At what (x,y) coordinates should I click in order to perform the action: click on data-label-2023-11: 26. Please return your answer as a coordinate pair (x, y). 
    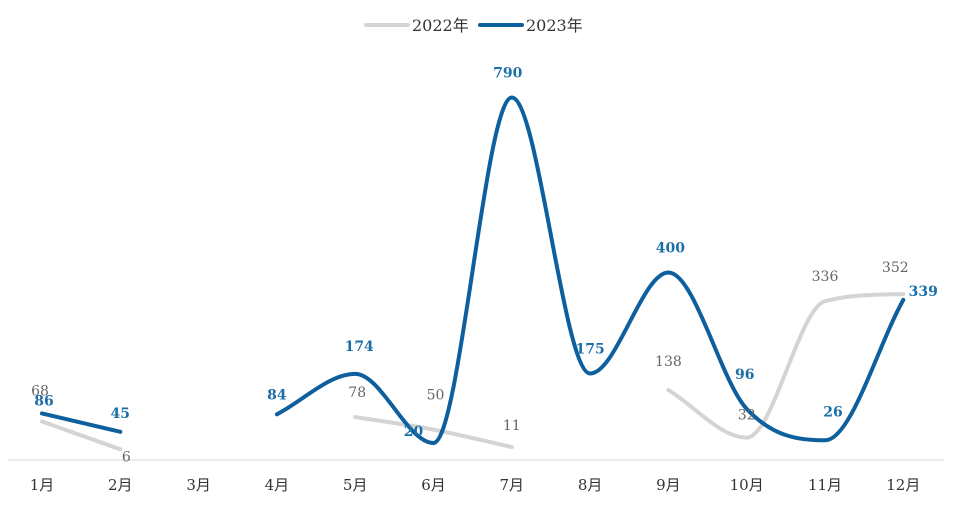
    Looking at the image, I should click on (832, 412).